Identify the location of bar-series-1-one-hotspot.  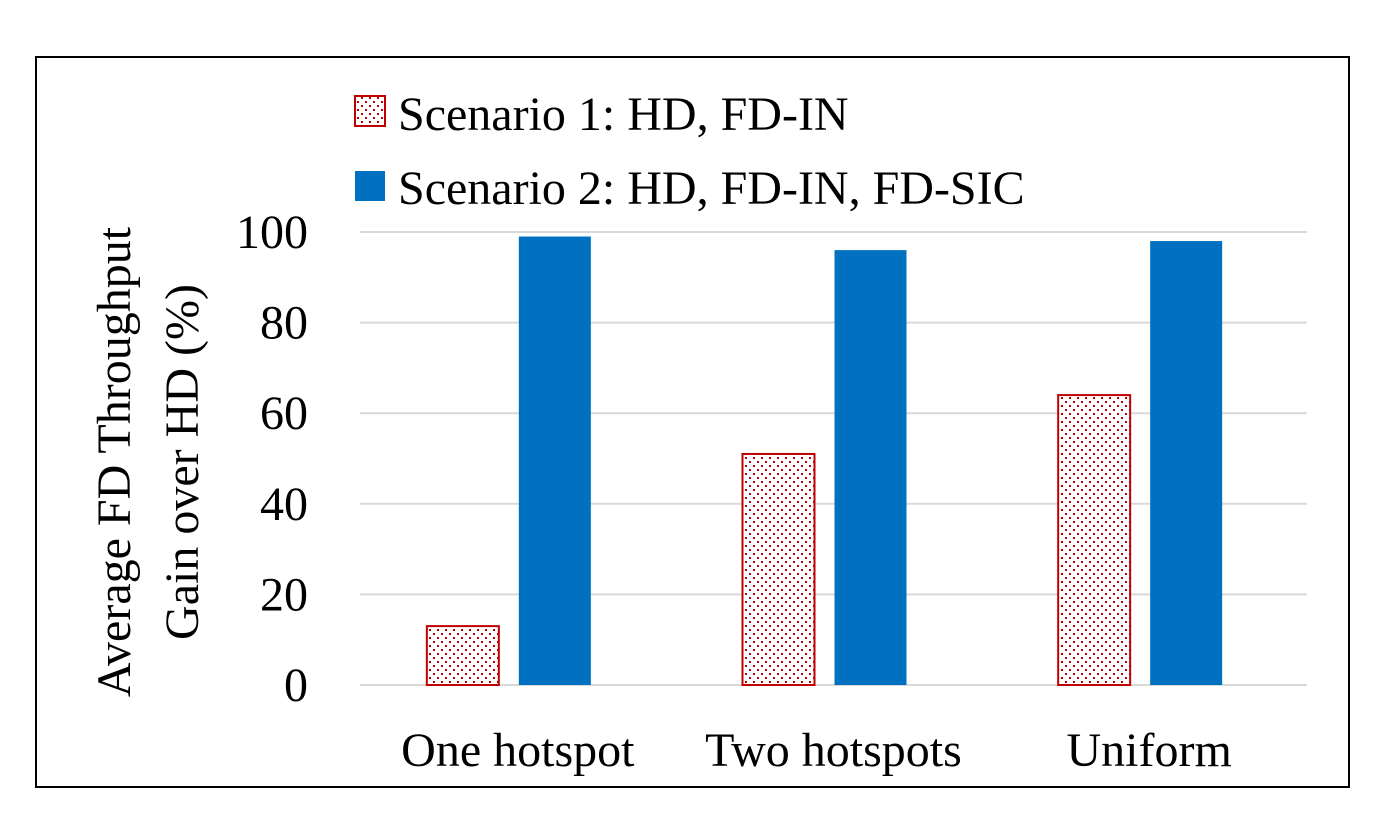
(462, 655).